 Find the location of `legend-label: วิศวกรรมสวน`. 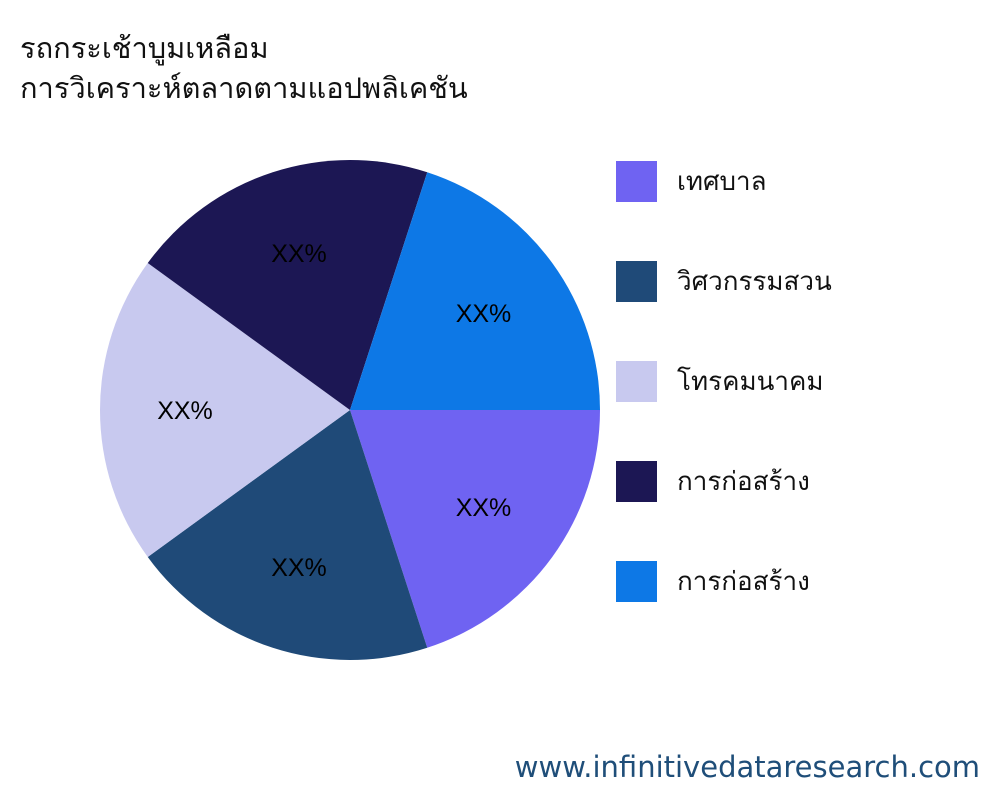

legend-label: วิศวกรรมสวน is located at coordinates (754, 281).